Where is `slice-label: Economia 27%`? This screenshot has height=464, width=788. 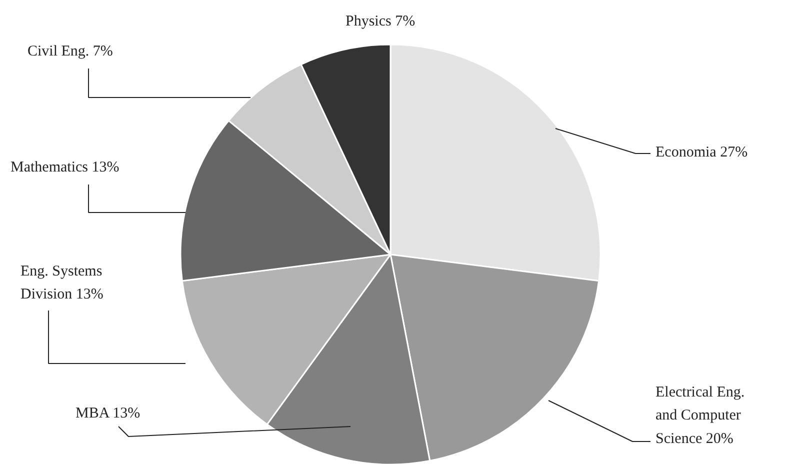
slice-label: Economia 27% is located at coordinates (702, 152).